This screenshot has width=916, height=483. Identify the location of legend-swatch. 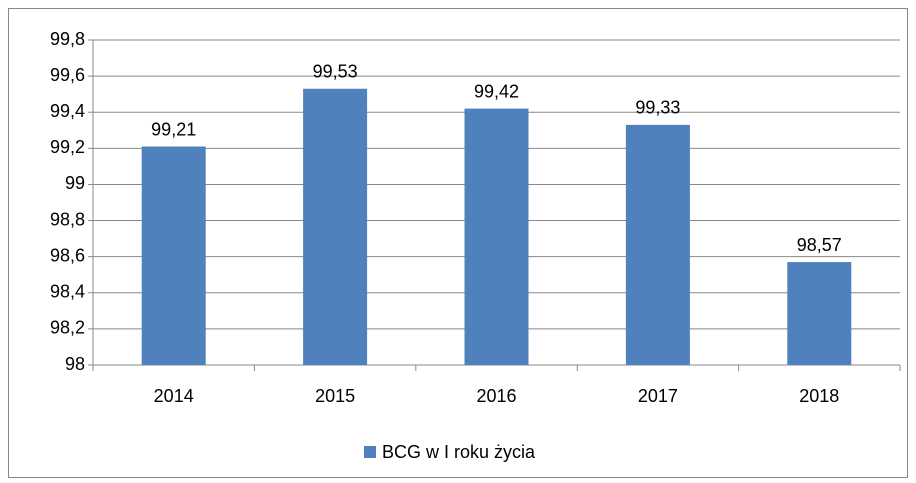
(370, 452).